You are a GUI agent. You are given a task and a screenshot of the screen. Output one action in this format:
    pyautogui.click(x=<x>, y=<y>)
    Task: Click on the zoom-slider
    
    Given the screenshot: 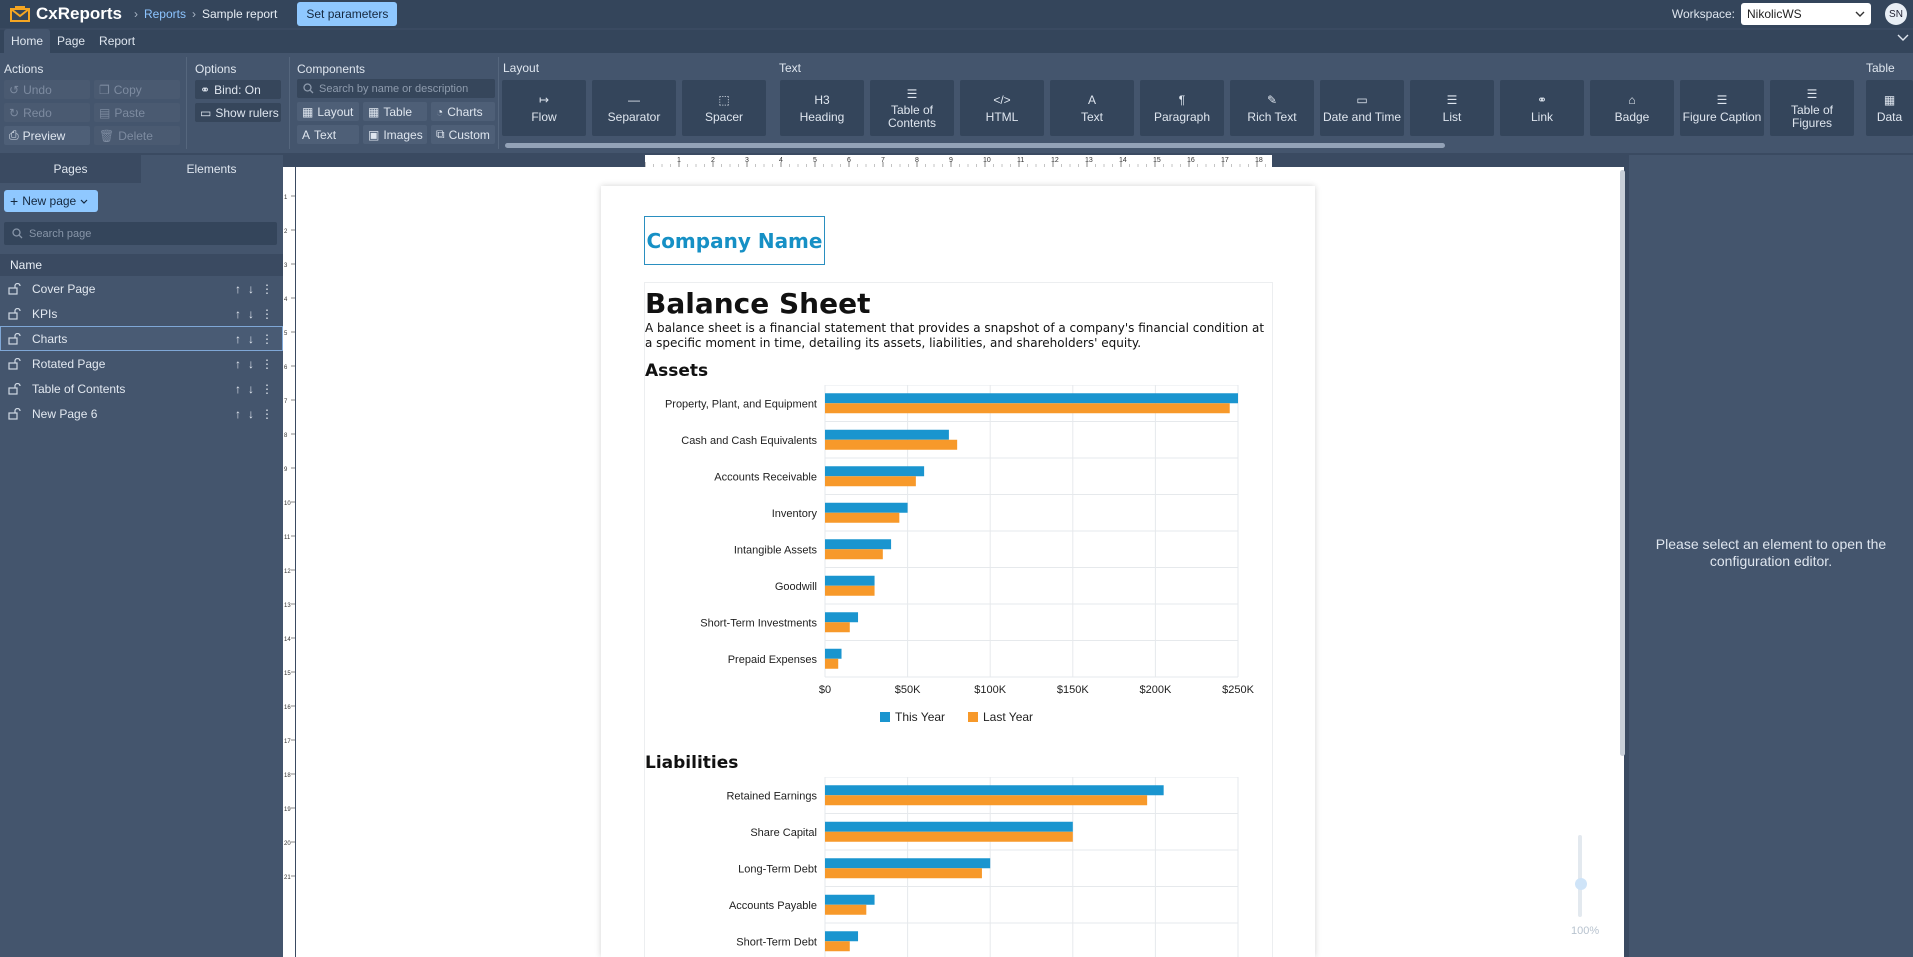 What is the action you would take?
    pyautogui.click(x=1580, y=876)
    